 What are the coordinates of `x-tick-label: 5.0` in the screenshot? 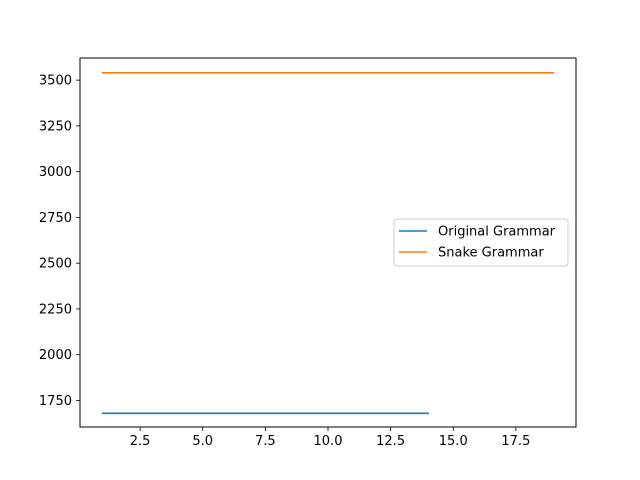 It's located at (202, 441).